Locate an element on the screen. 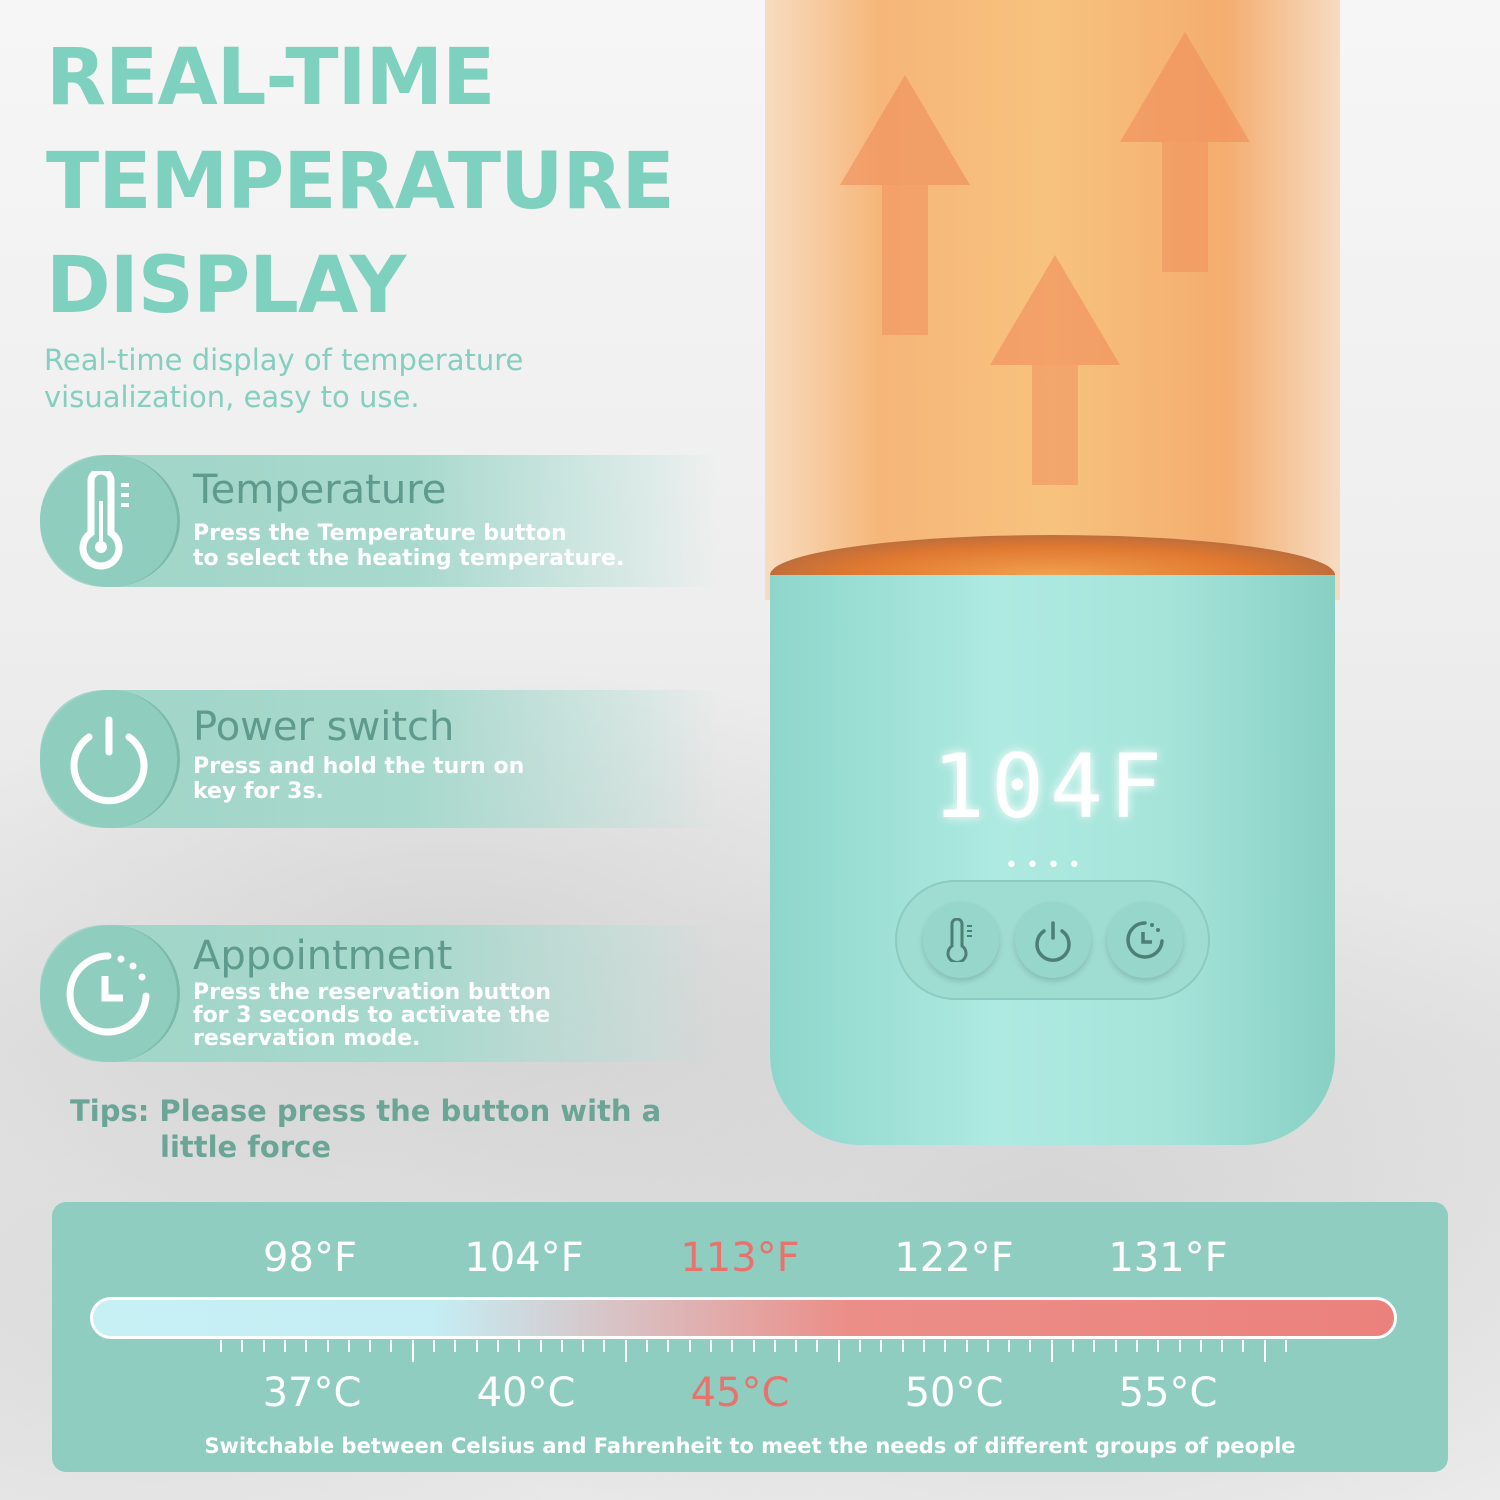 The height and width of the screenshot is (1500, 1500). control-panel is located at coordinates (1052, 940).